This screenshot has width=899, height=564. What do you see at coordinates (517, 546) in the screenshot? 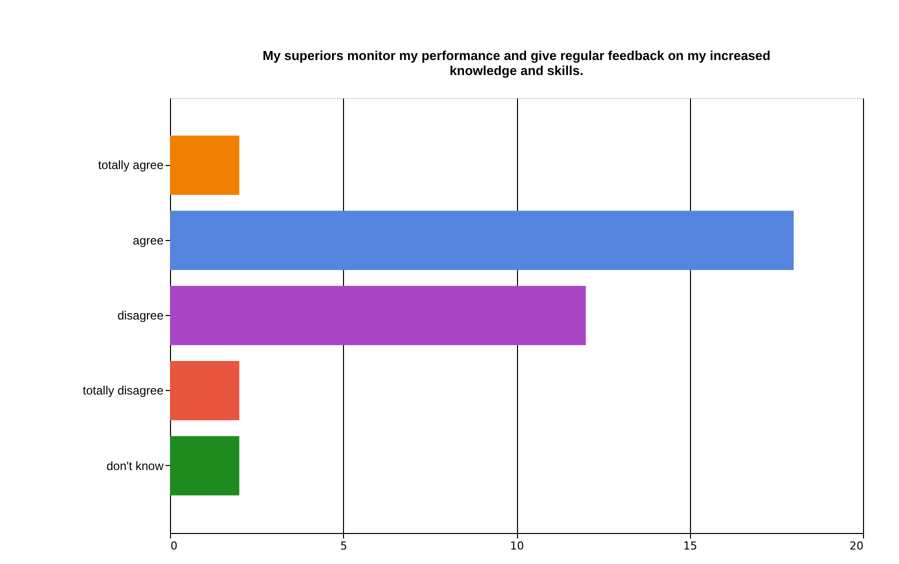
I see `x-tick-label: 10` at bounding box center [517, 546].